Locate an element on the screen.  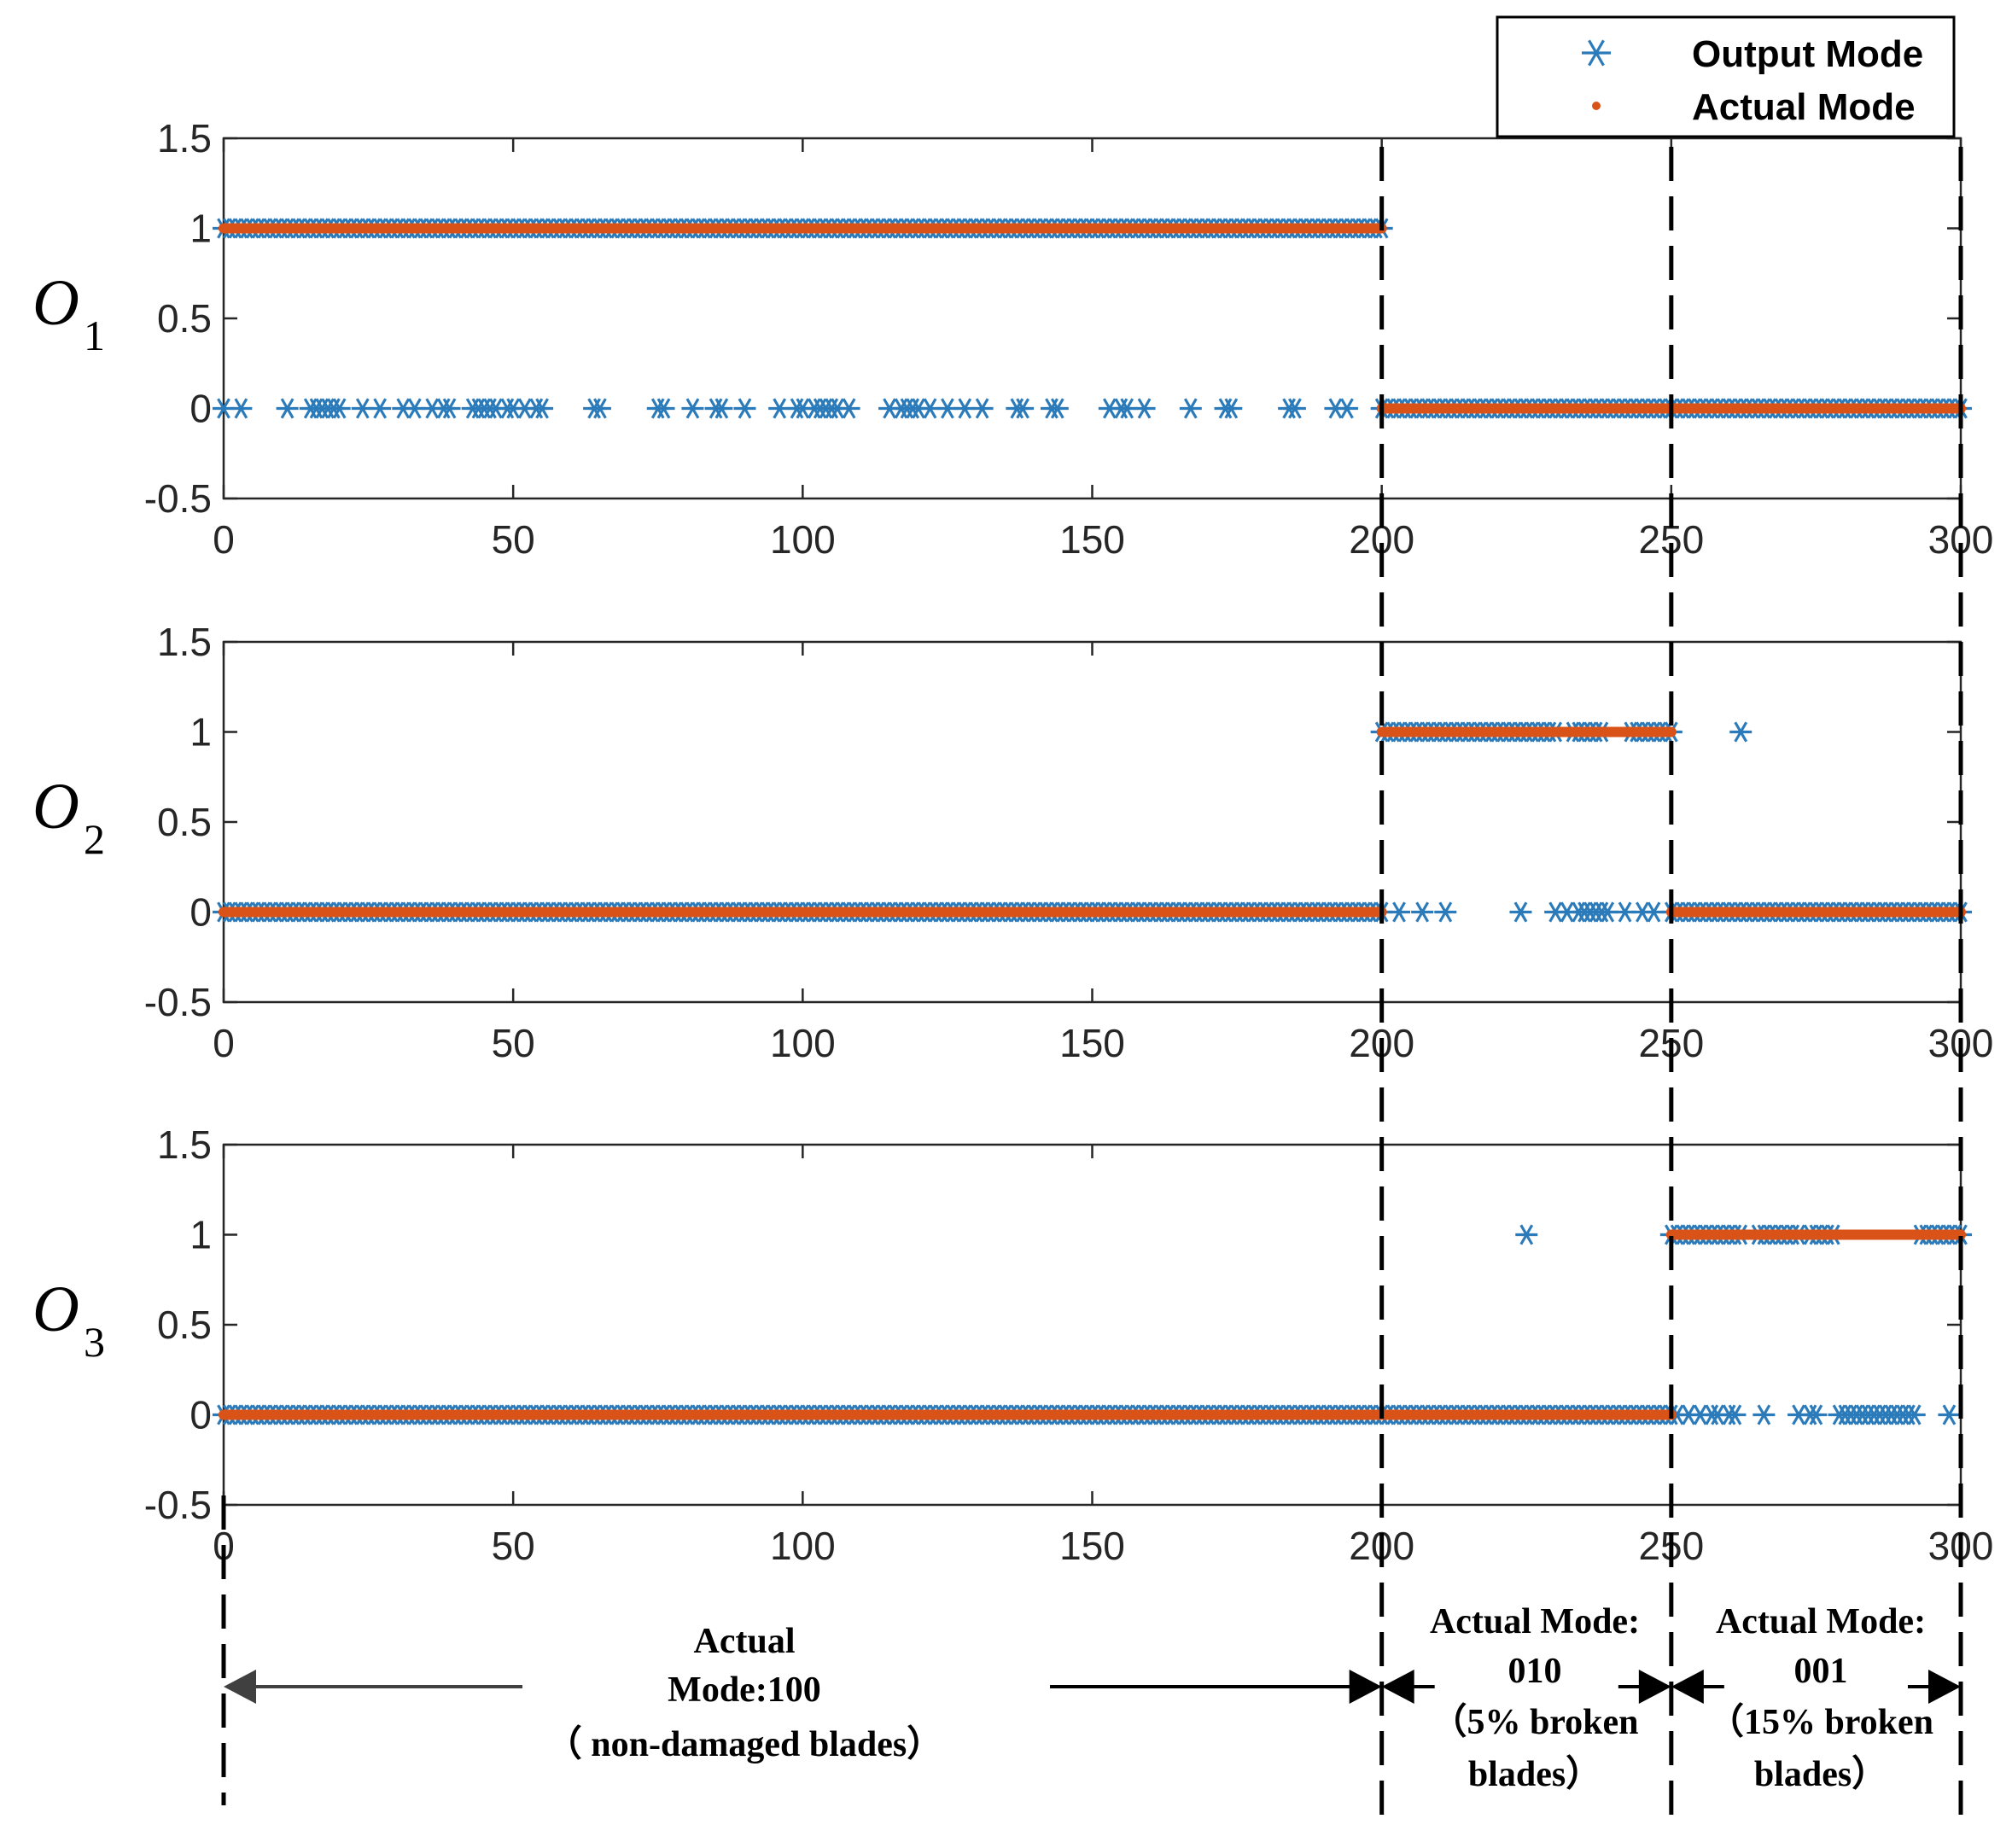
legend-box is located at coordinates (1726, 76).